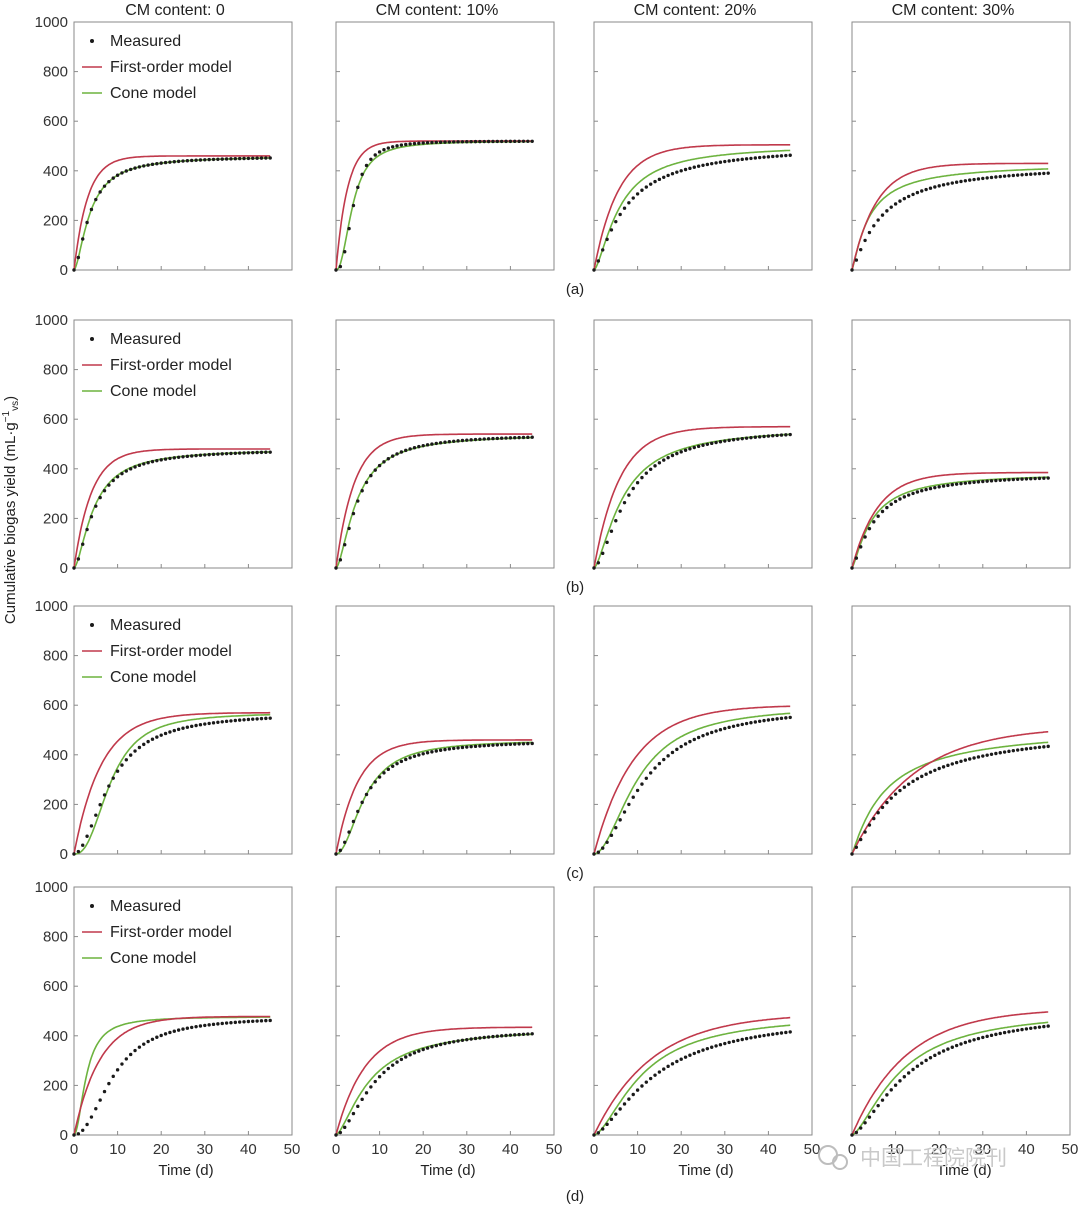  I want to click on y-tick-label: 800, so click(55, 656).